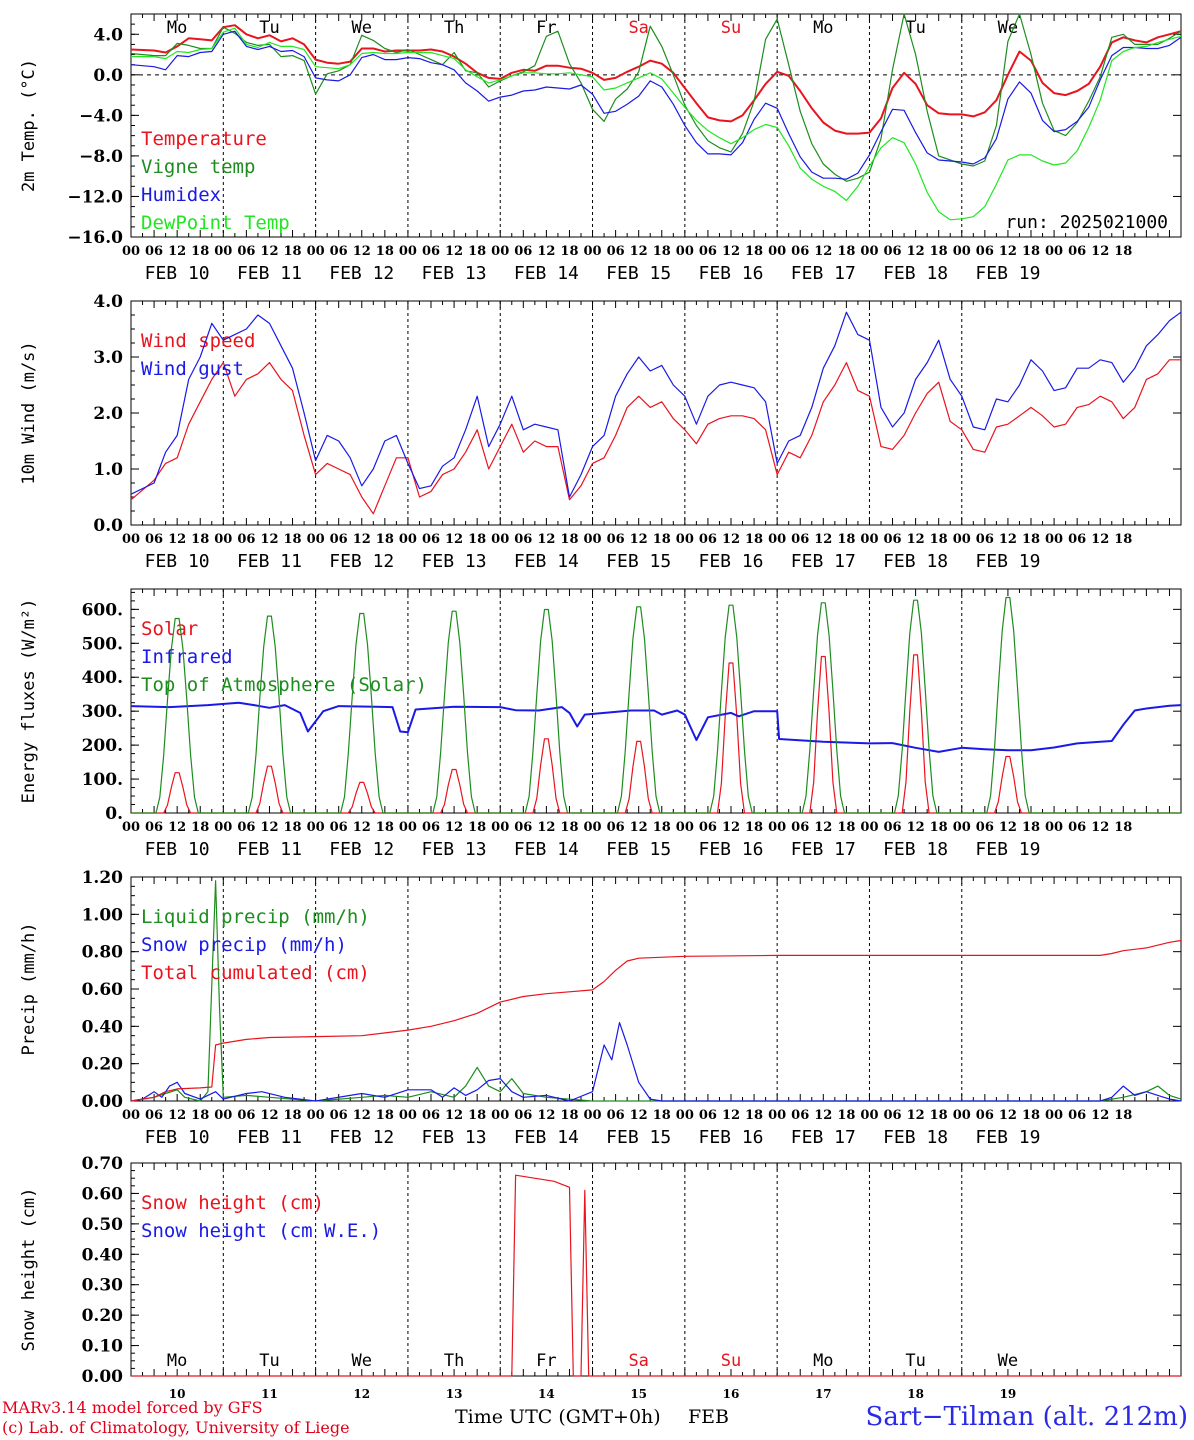 This screenshot has height=1440, width=1194. I want to click on y-tick-label: 0.10, so click(103, 1347).